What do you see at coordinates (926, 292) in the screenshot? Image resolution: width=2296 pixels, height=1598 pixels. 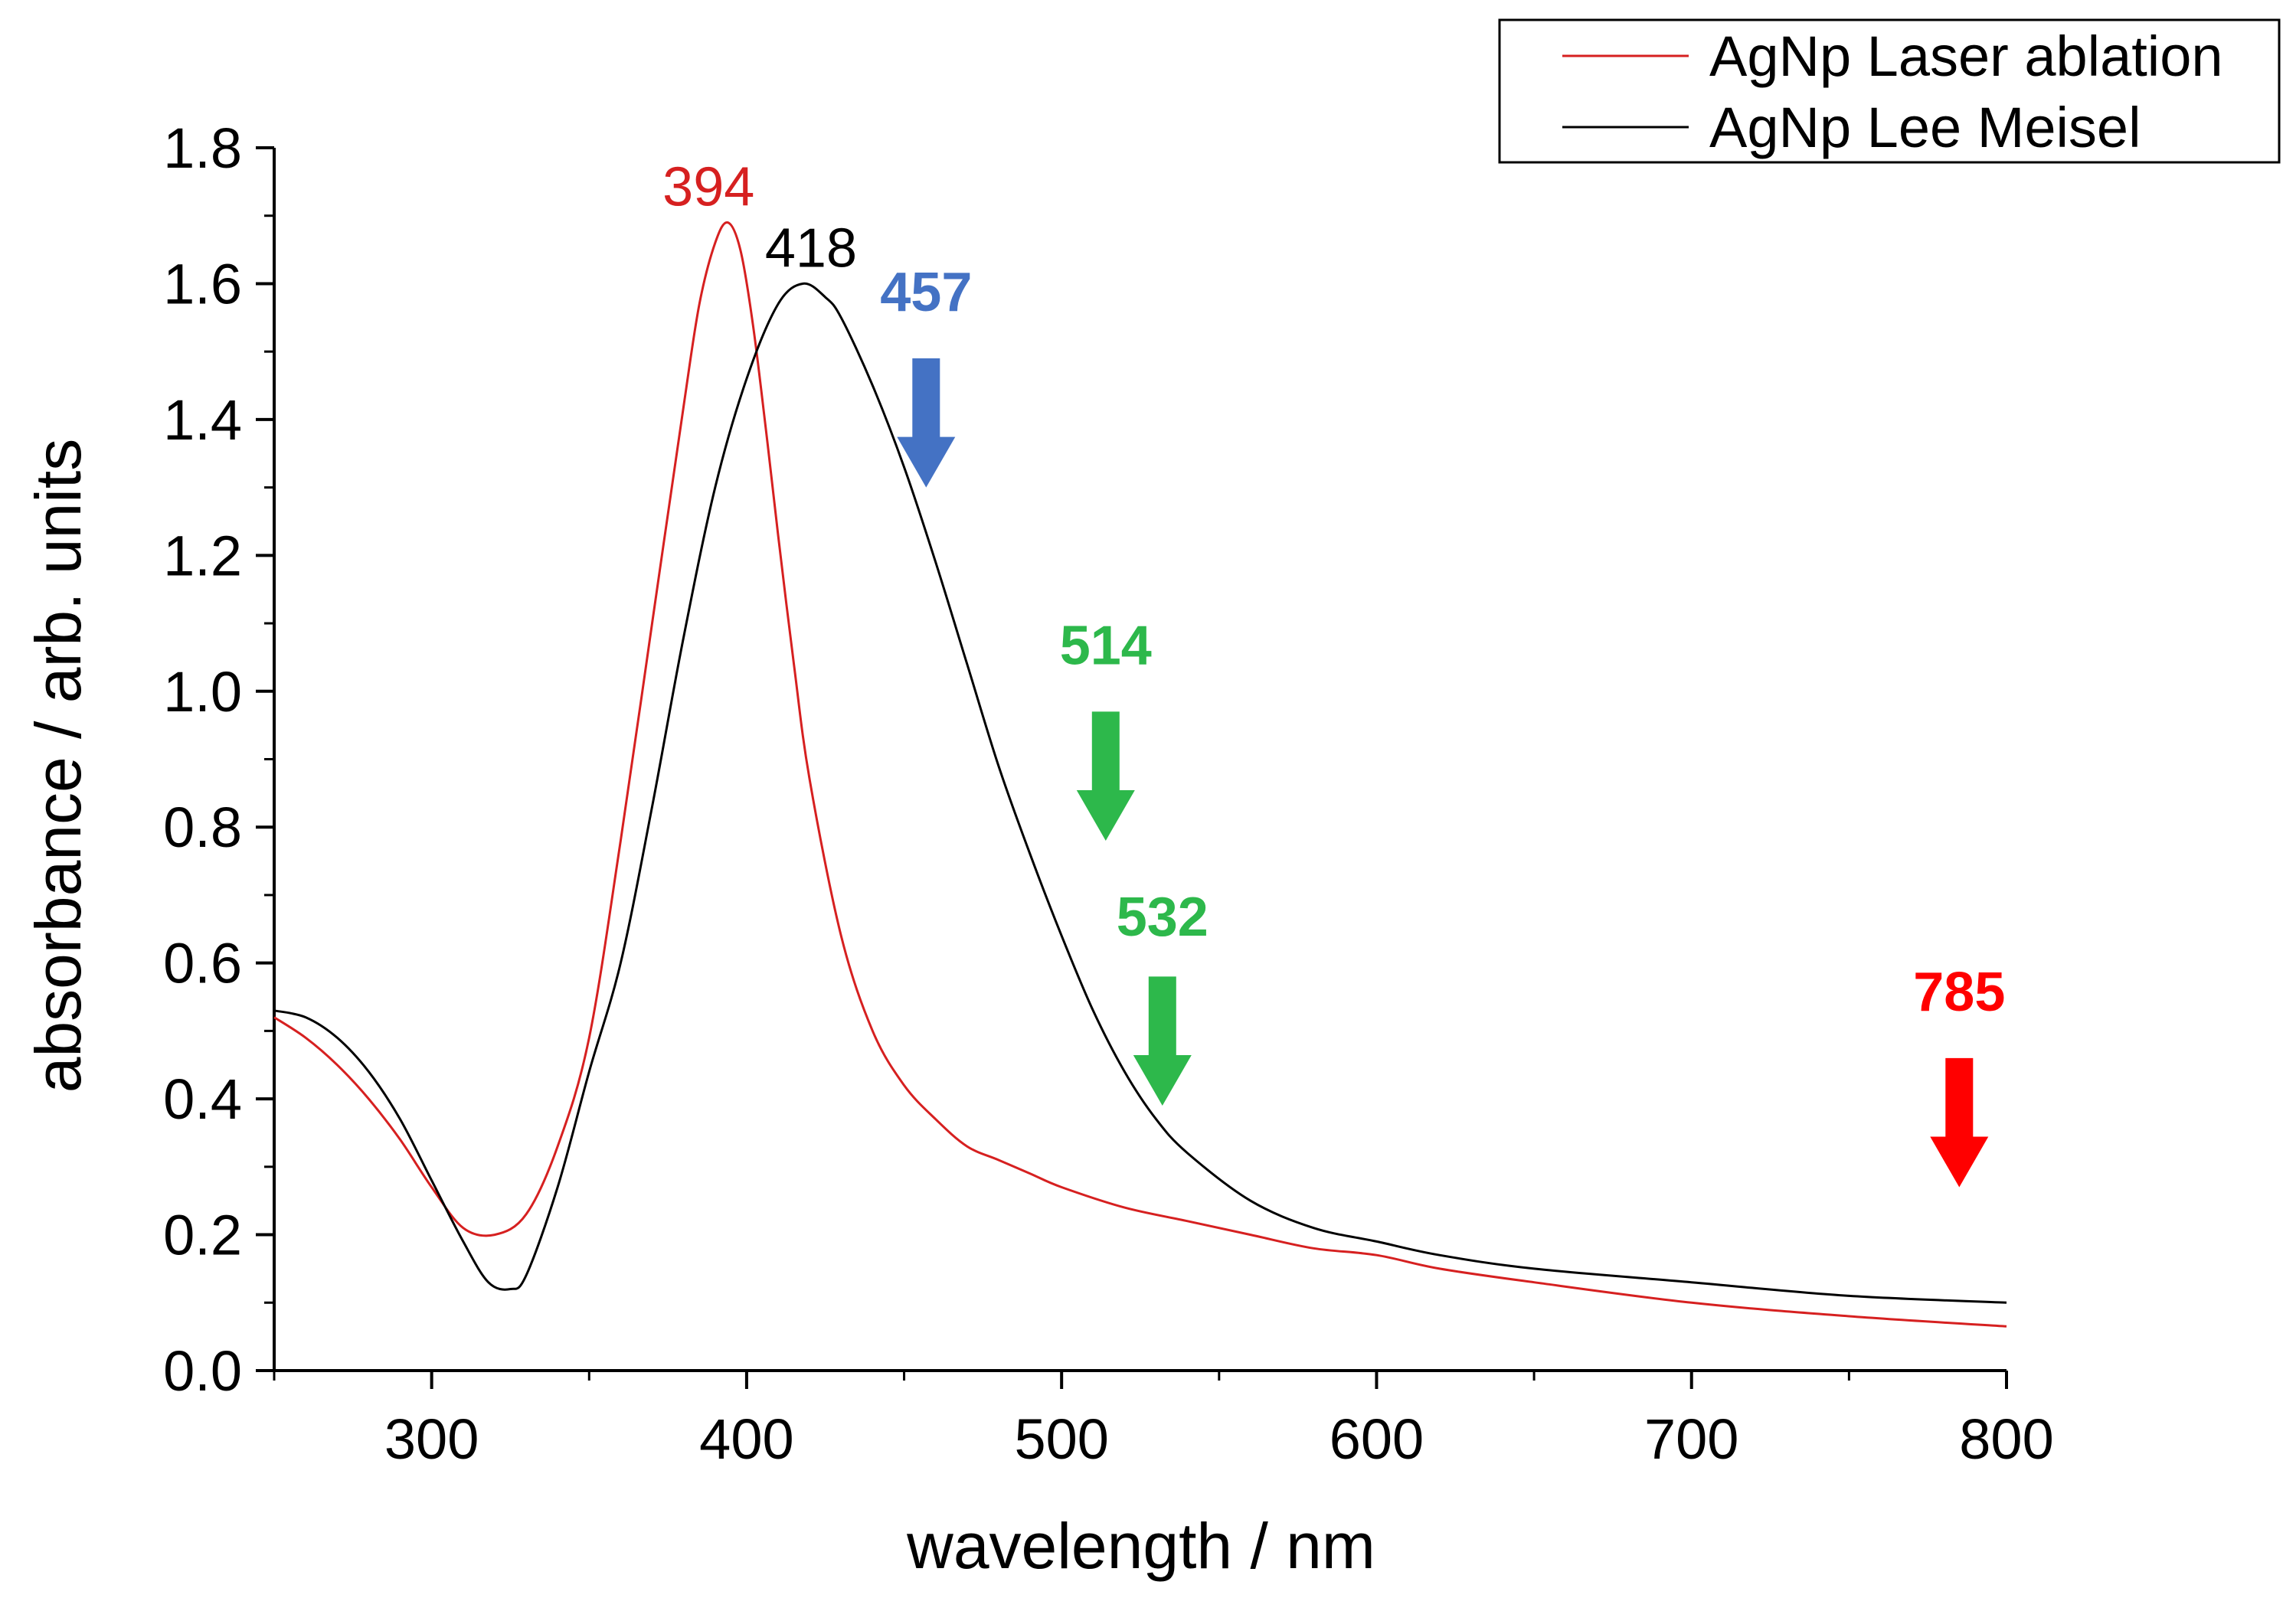 I see `laser-label-457: 457` at bounding box center [926, 292].